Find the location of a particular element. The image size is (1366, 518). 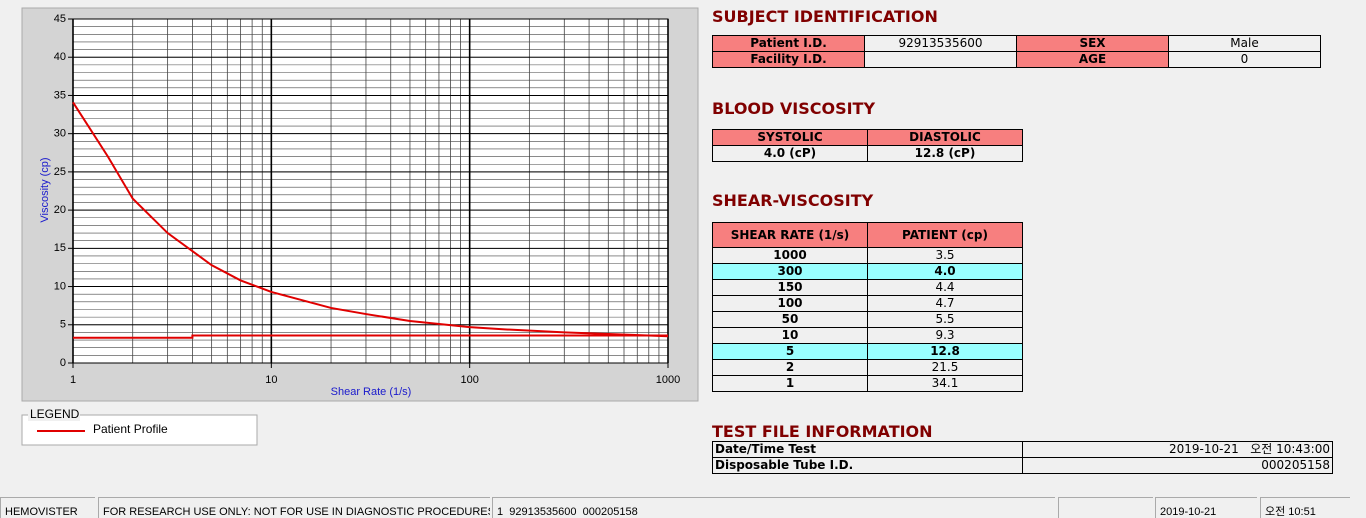

section-title: SHEAR-VISCOSITY is located at coordinates (793, 200).